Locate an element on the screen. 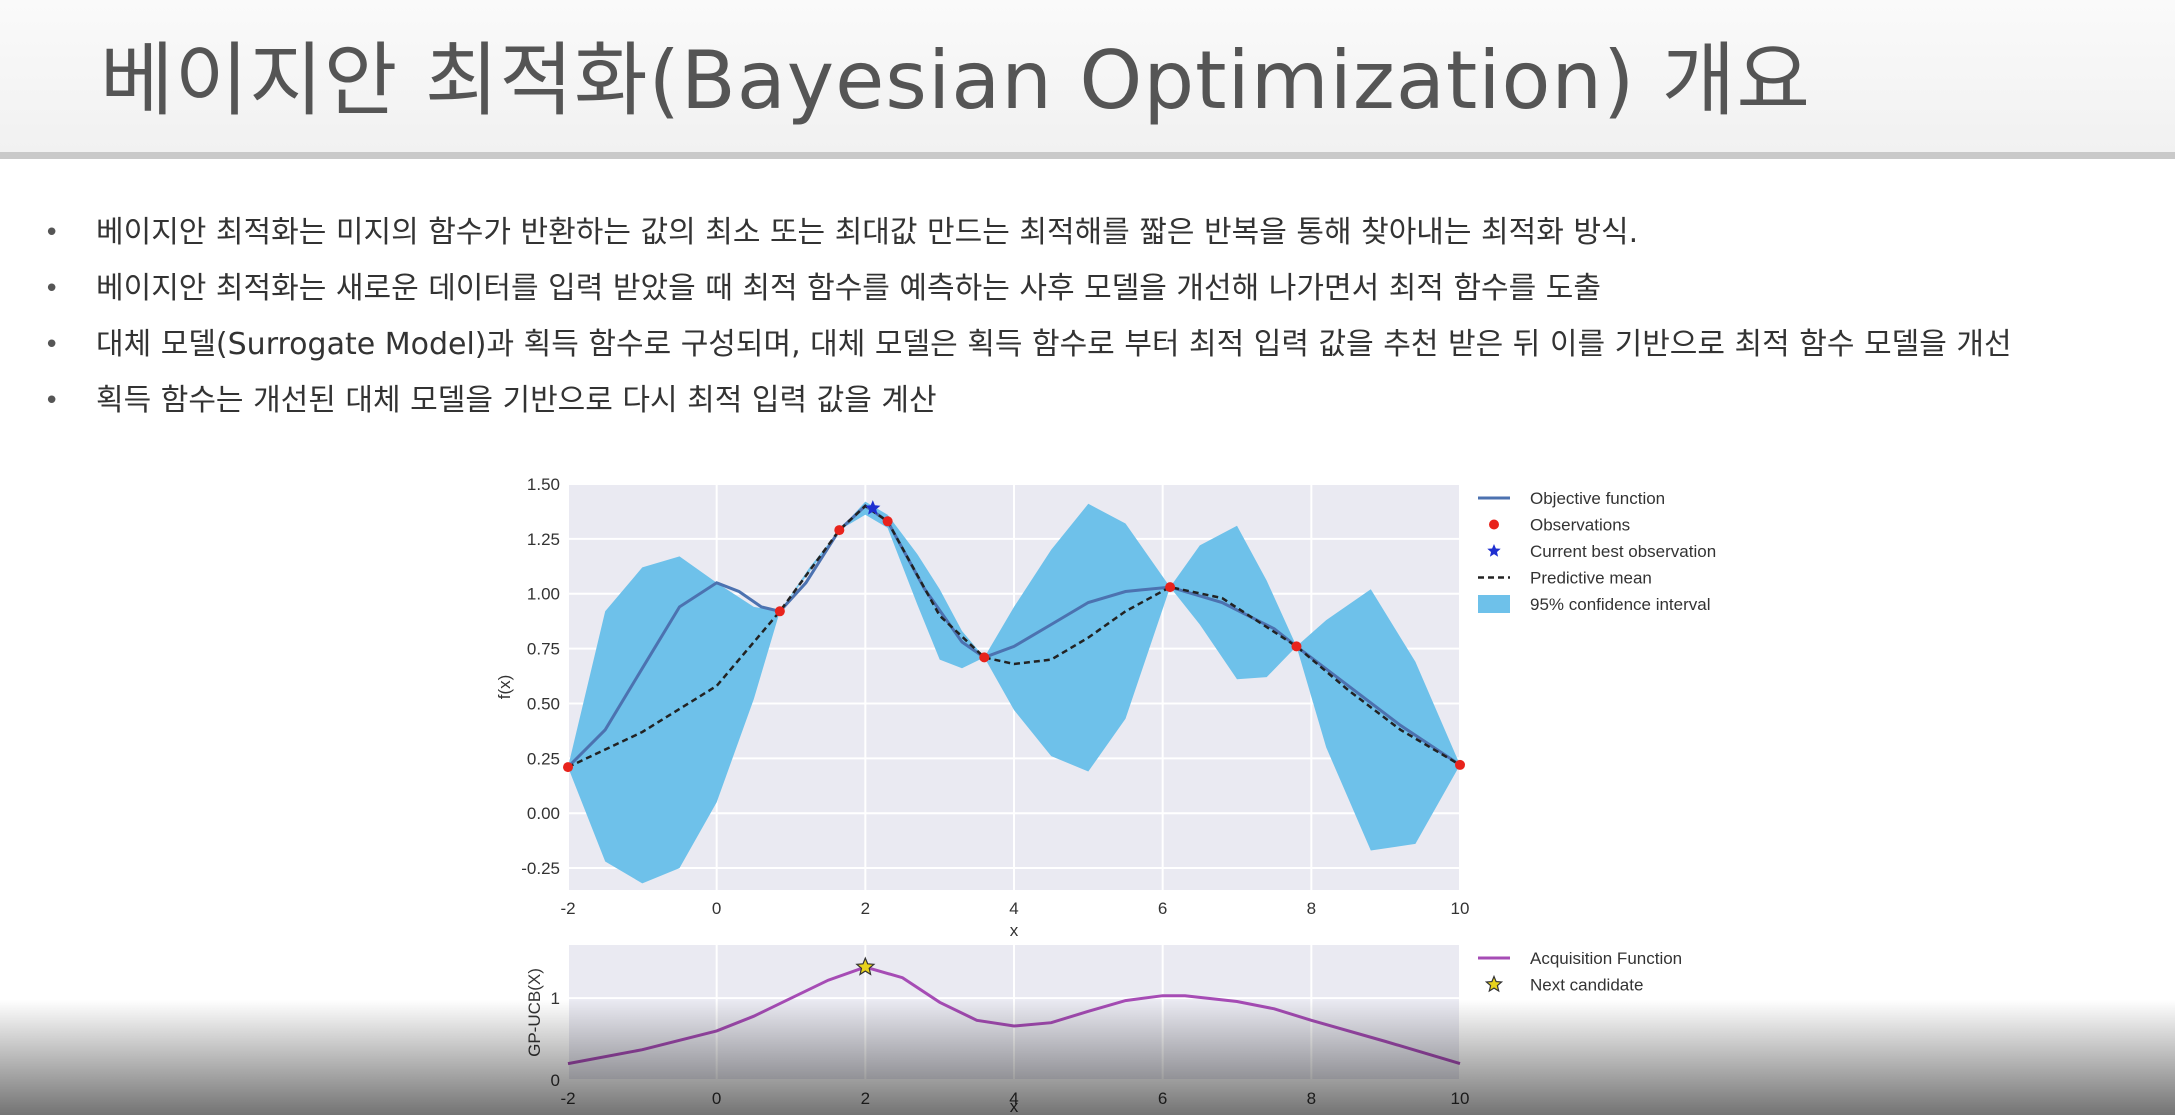 The width and height of the screenshot is (2175, 1115). legend-label: 95% confidence interval is located at coordinates (1620, 604).